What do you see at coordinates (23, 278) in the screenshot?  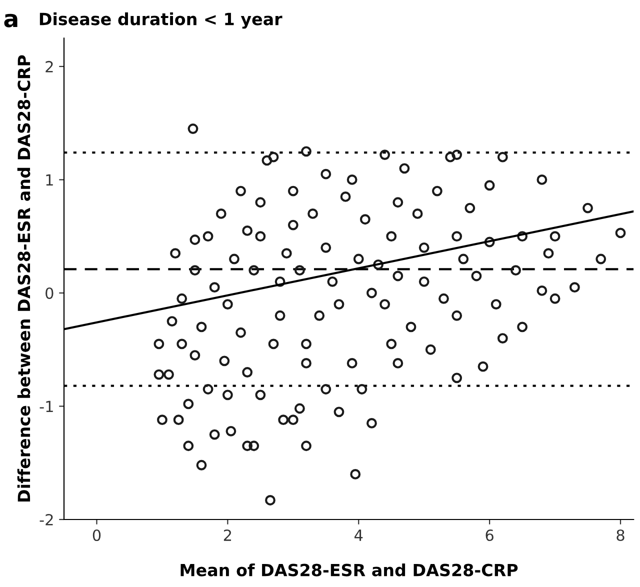 I see `y-axis-title: Difference between DAS28-ESR and DAS28-CRP` at bounding box center [23, 278].